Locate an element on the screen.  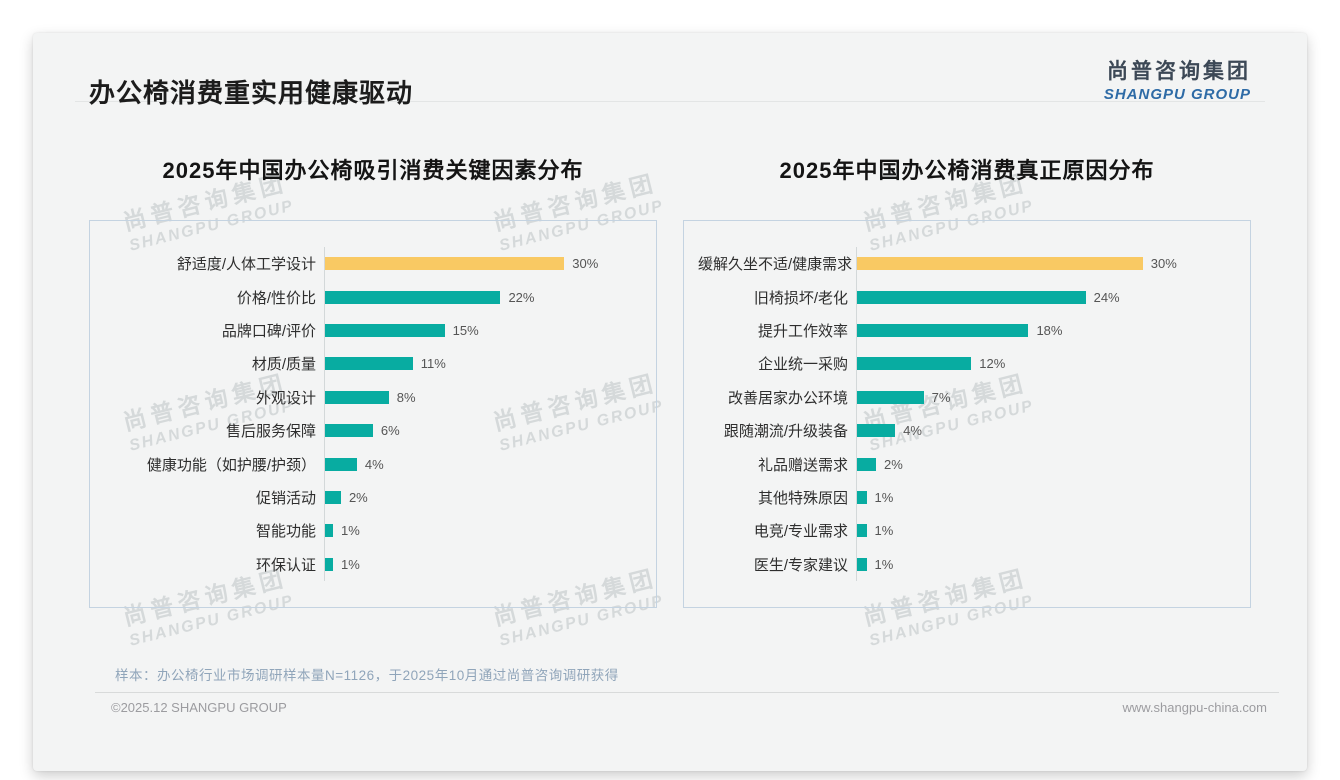
bar-row: 售后服务保障 6% is located at coordinates (374, 431).